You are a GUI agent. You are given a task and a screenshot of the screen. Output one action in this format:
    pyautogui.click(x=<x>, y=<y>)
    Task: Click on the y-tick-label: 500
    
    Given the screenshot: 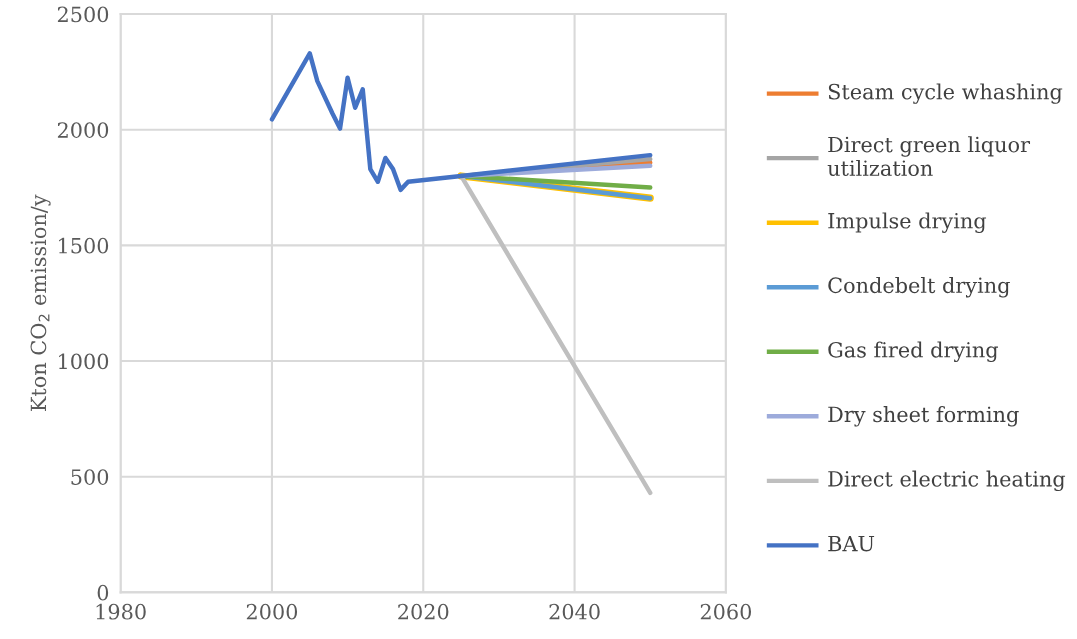 What is the action you would take?
    pyautogui.click(x=90, y=477)
    